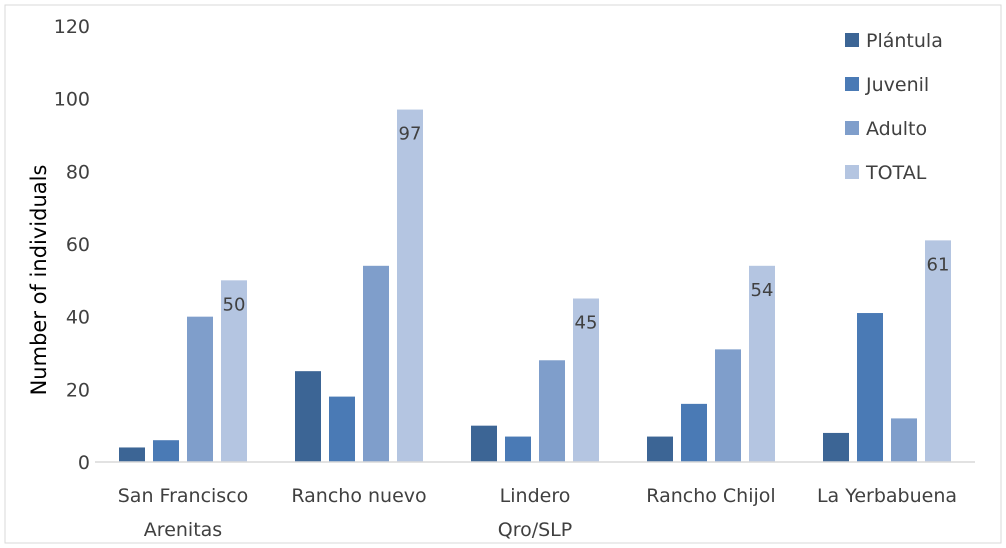  I want to click on legend-label: Adulto, so click(896, 129).